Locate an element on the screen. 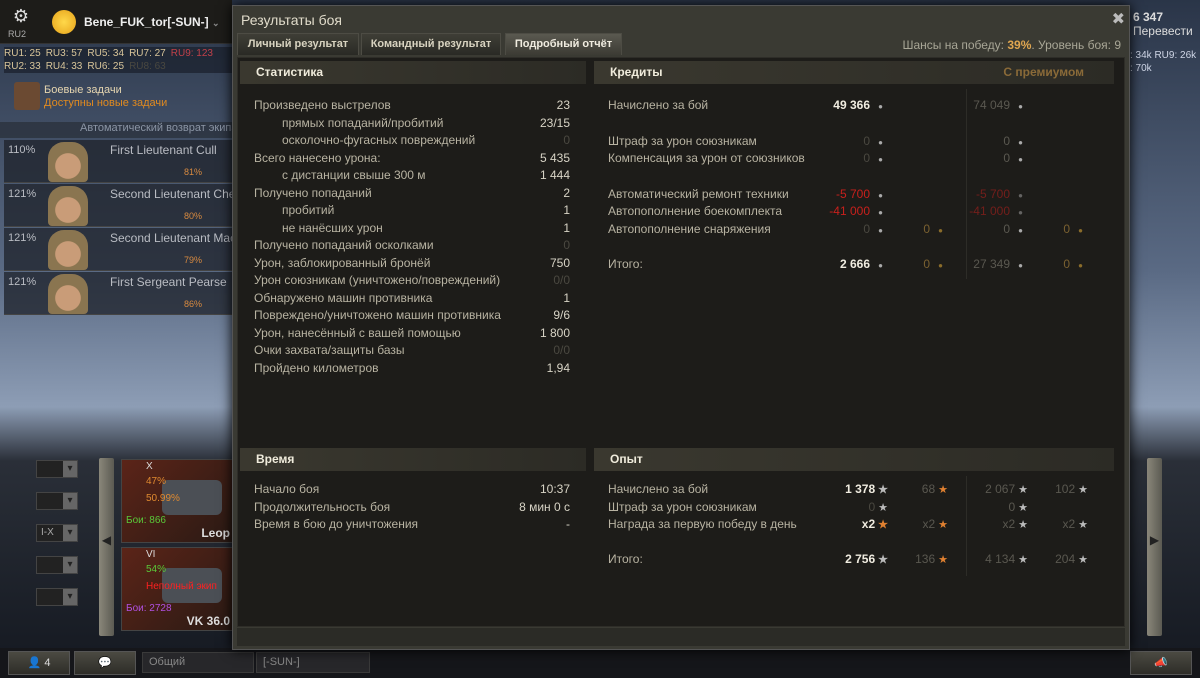 The width and height of the screenshot is (1200, 678). notifications-button: 📣 is located at coordinates (1161, 663).